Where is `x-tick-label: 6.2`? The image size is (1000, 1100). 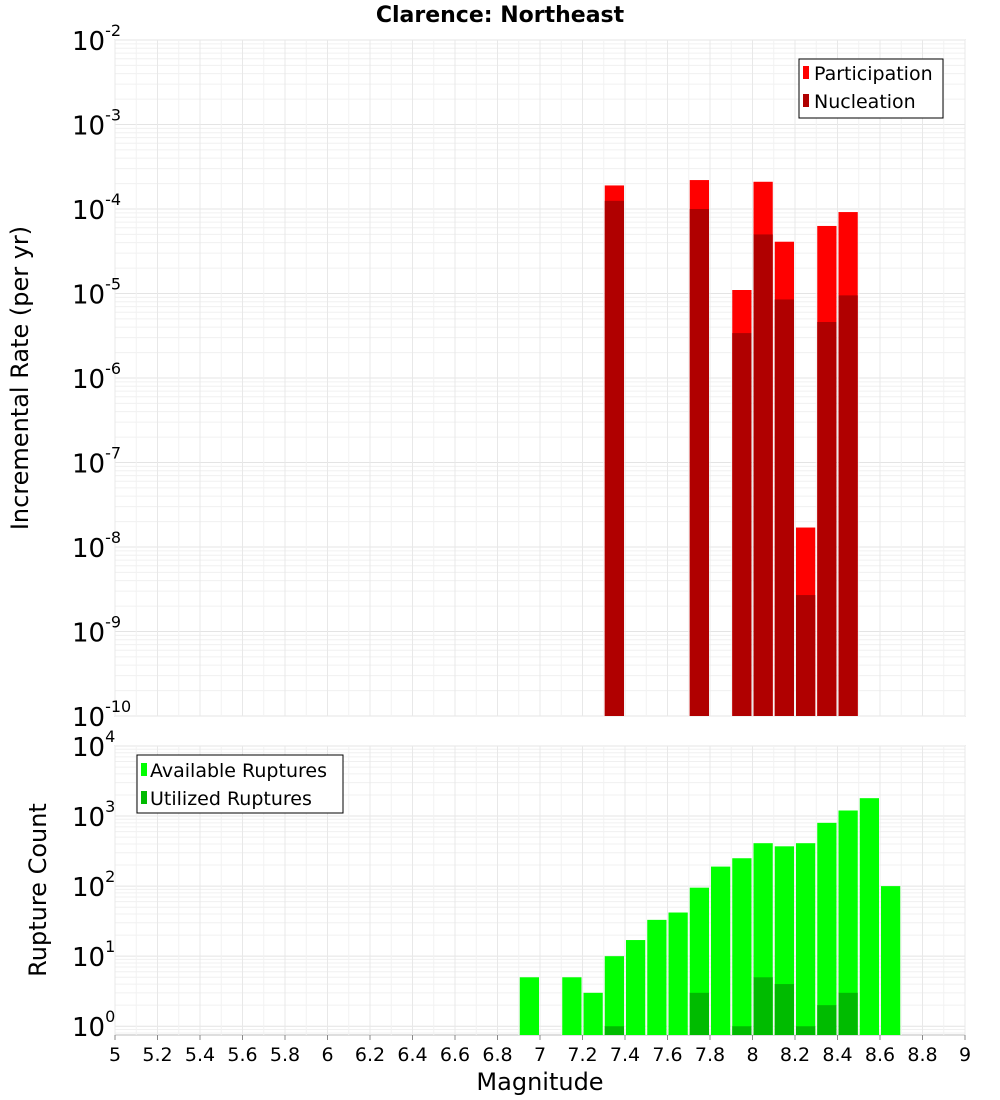
x-tick-label: 6.2 is located at coordinates (370, 1055).